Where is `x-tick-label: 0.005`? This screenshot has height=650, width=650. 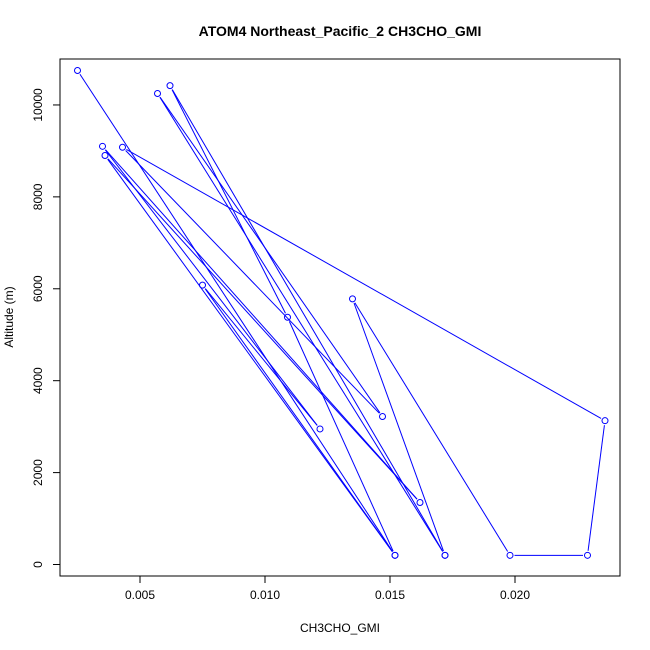 x-tick-label: 0.005 is located at coordinates (140, 595).